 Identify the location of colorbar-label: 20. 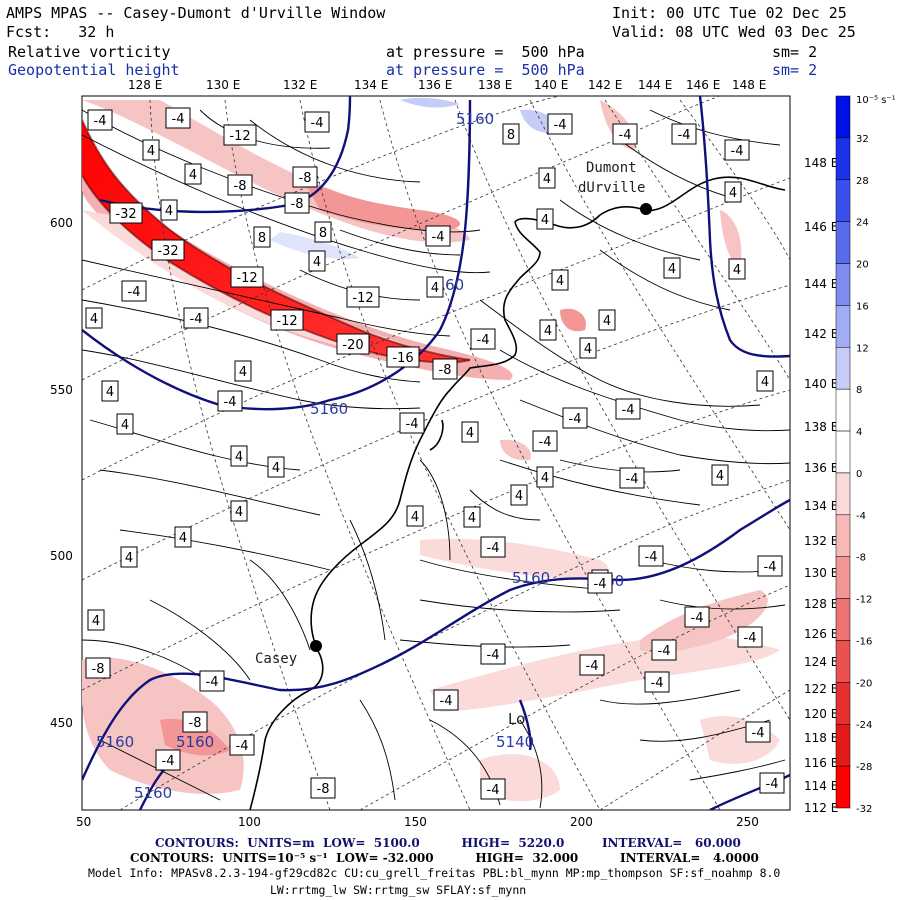
(862, 265).